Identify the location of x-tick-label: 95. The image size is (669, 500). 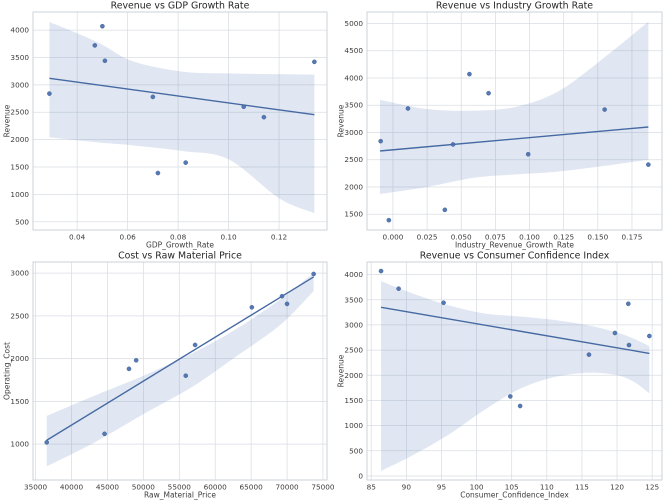
(441, 487).